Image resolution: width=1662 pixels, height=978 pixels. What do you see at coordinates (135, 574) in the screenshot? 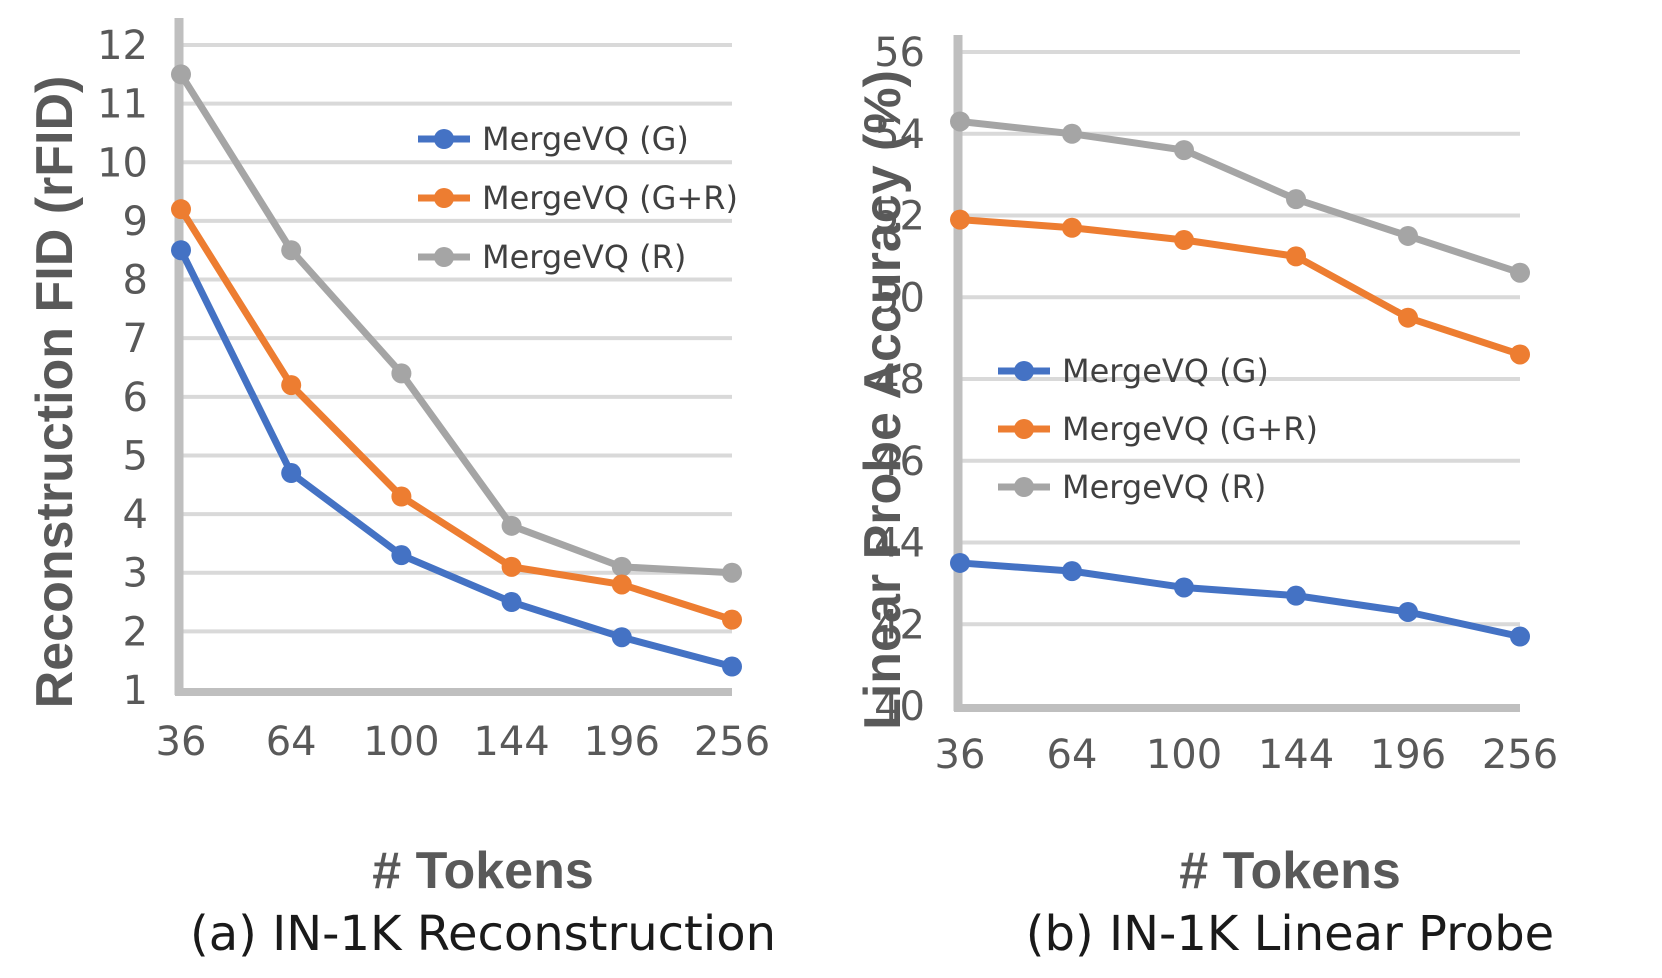
I see `y-tick-label: 3` at bounding box center [135, 574].